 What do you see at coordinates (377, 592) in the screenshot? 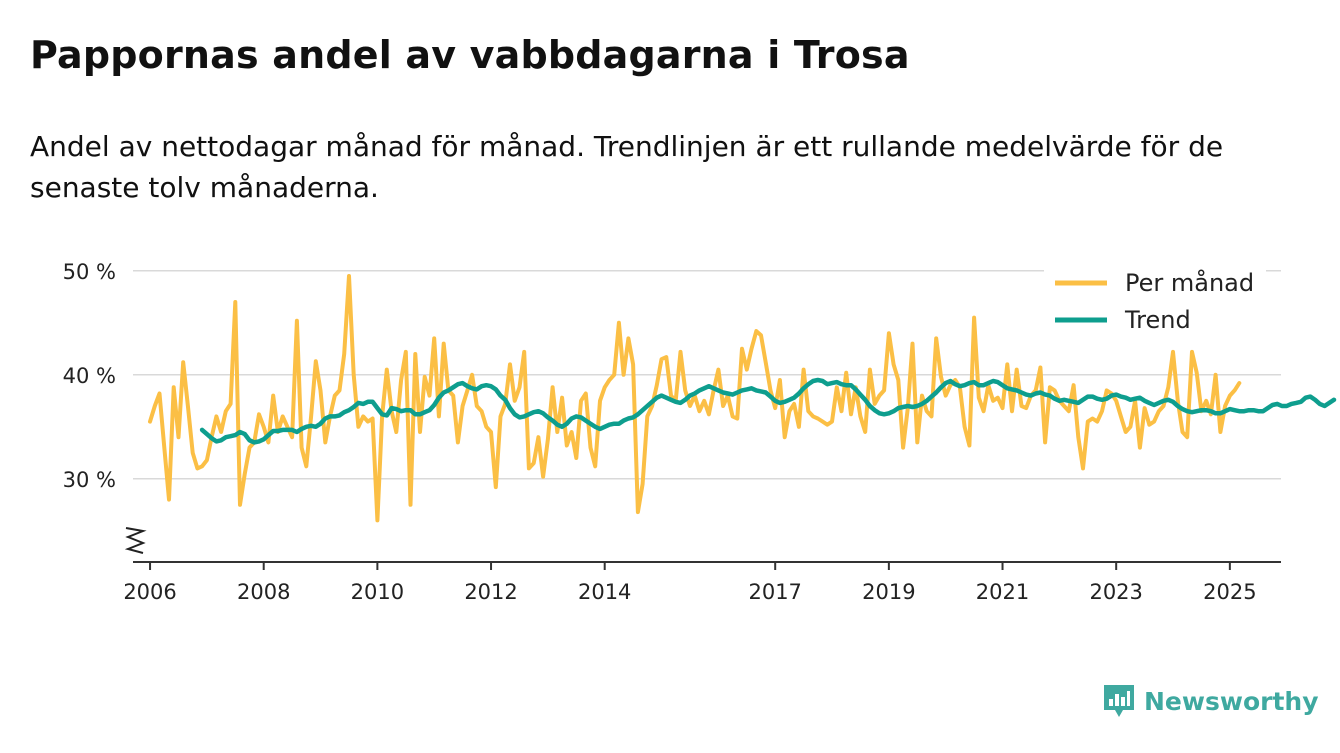
I see `x-tick-label: 2010` at bounding box center [377, 592].